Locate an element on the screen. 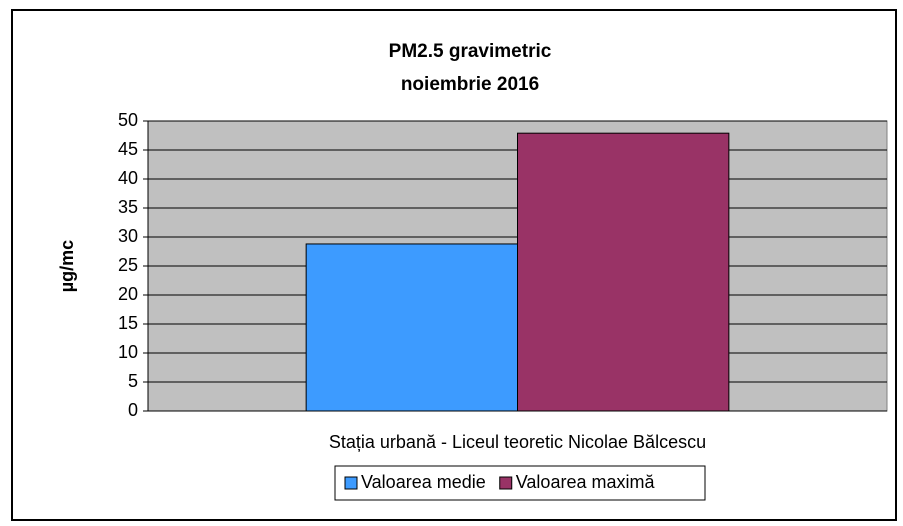 This screenshot has width=903, height=526. y-tick-label: 50 is located at coordinates (128, 120).